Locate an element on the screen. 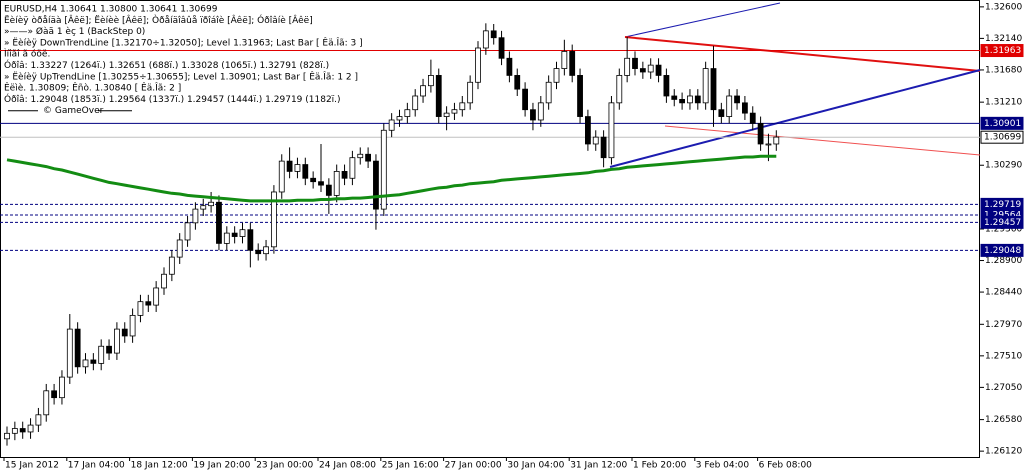 This screenshot has height=470, width=1024. x-tick-label: 1 Feb 20:00 is located at coordinates (660, 465).